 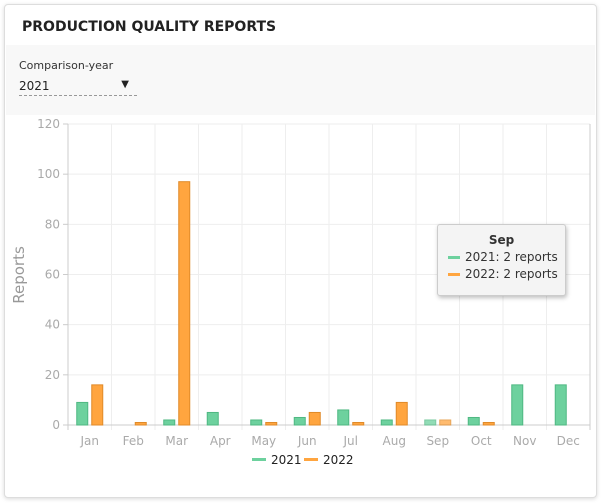 What do you see at coordinates (125, 84) in the screenshot?
I see `caret-down-icon: ▼` at bounding box center [125, 84].